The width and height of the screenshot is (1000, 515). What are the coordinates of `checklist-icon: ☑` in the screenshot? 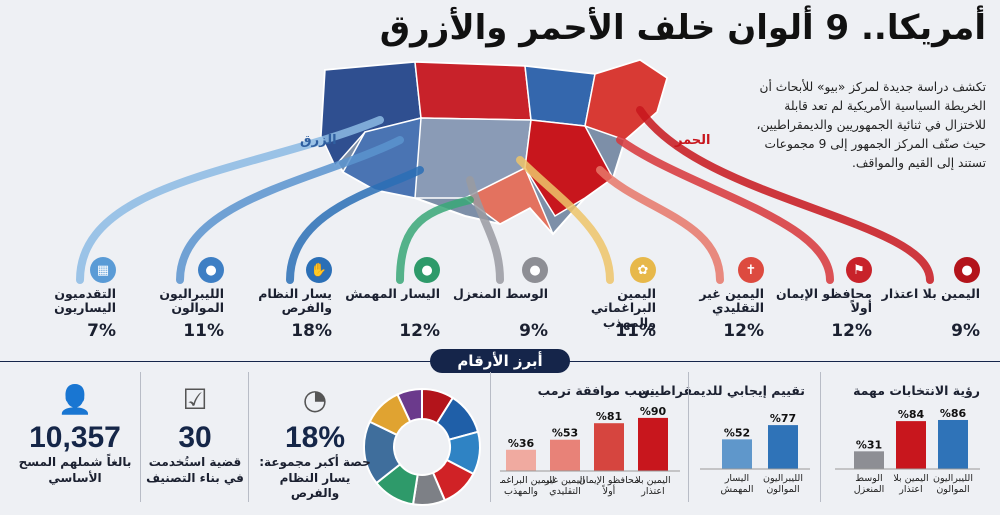 It's located at (195, 399).